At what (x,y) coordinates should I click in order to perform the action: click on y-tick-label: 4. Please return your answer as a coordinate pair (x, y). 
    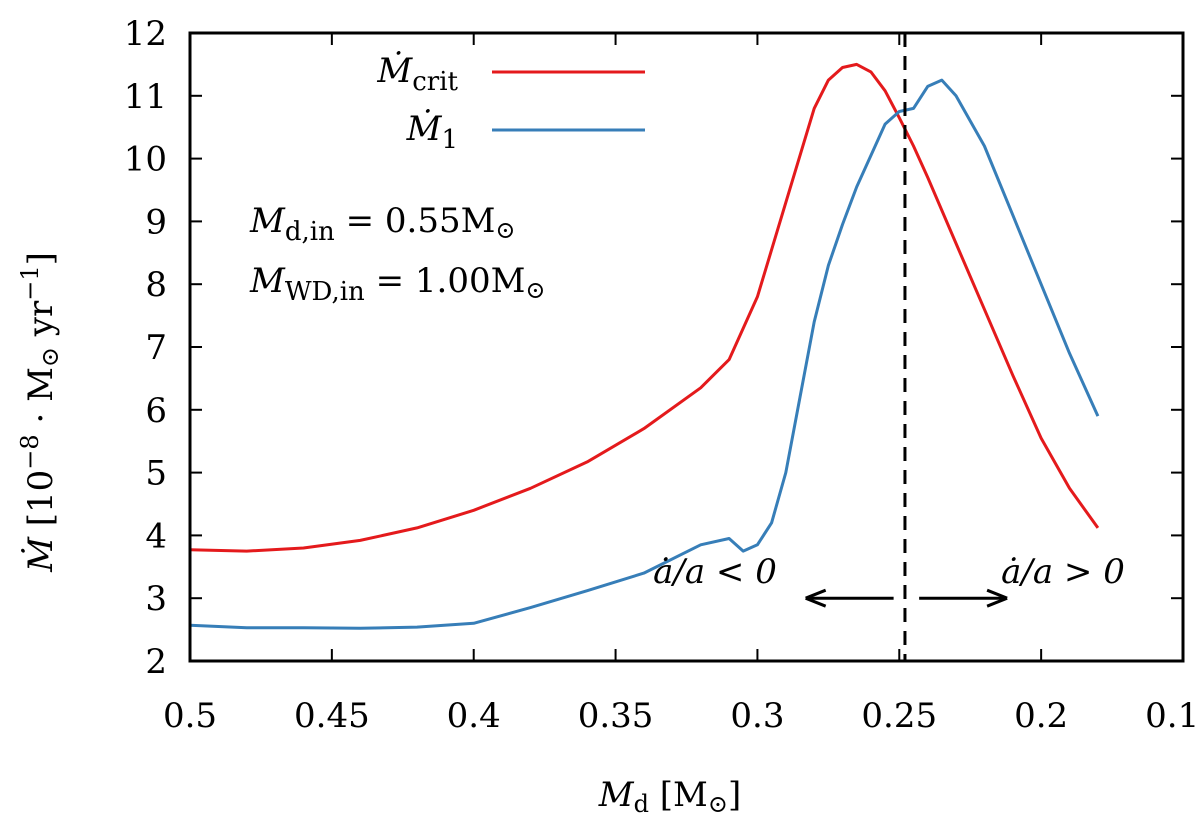
    Looking at the image, I should click on (156, 536).